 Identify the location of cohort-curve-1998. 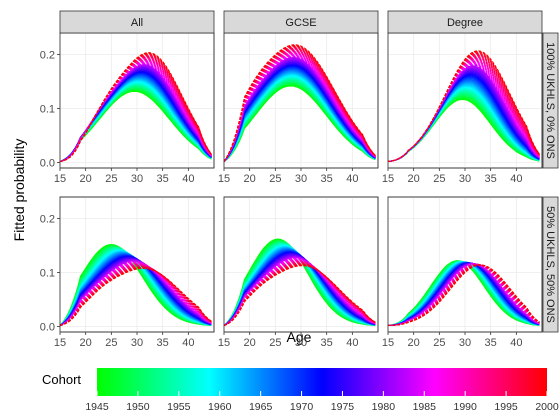
(135, 108).